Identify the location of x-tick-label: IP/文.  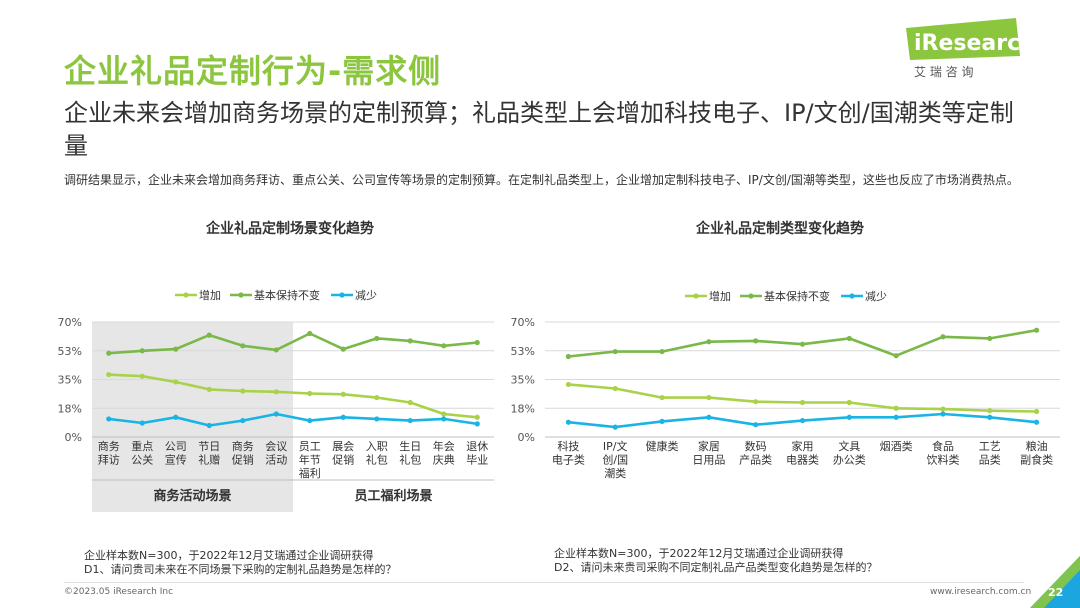
(615, 446).